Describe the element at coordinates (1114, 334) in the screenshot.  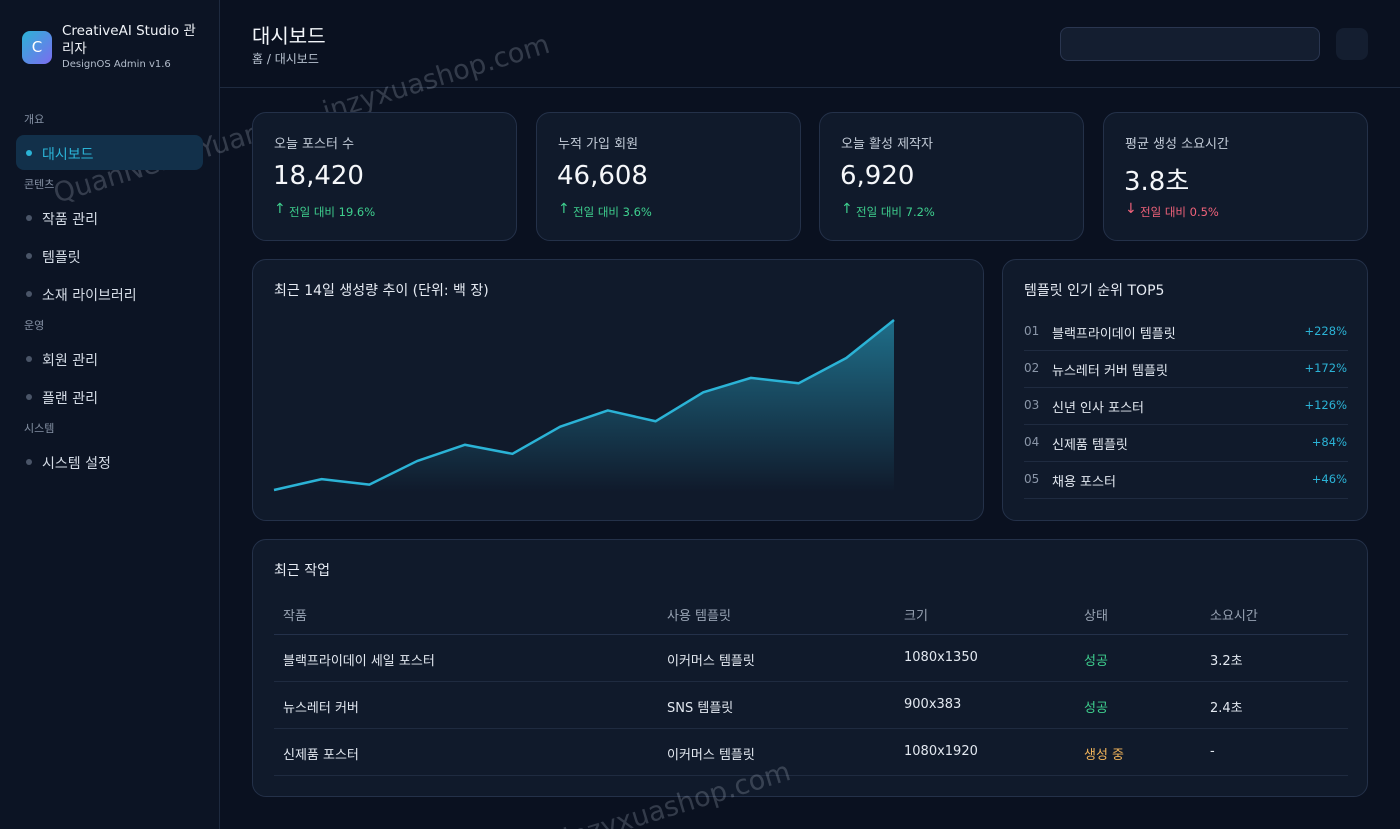
I see `rank-name: 블랙프라이데이 템플릿` at that location.